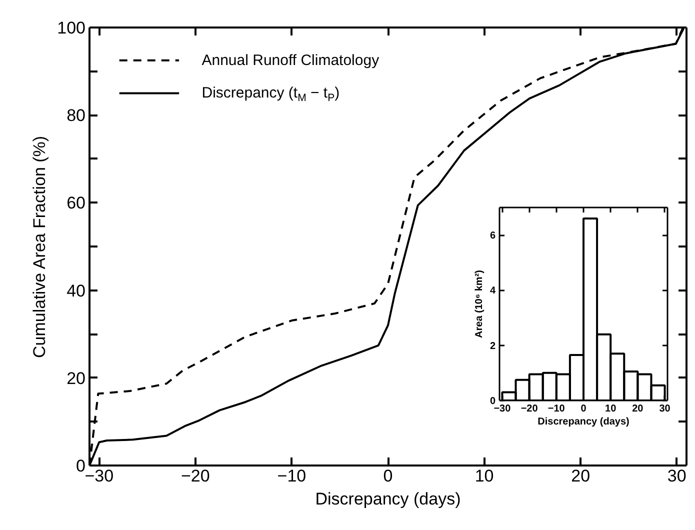 The height and width of the screenshot is (530, 695). What do you see at coordinates (493, 346) in the screenshot?
I see `y-tick-label: 2` at bounding box center [493, 346].